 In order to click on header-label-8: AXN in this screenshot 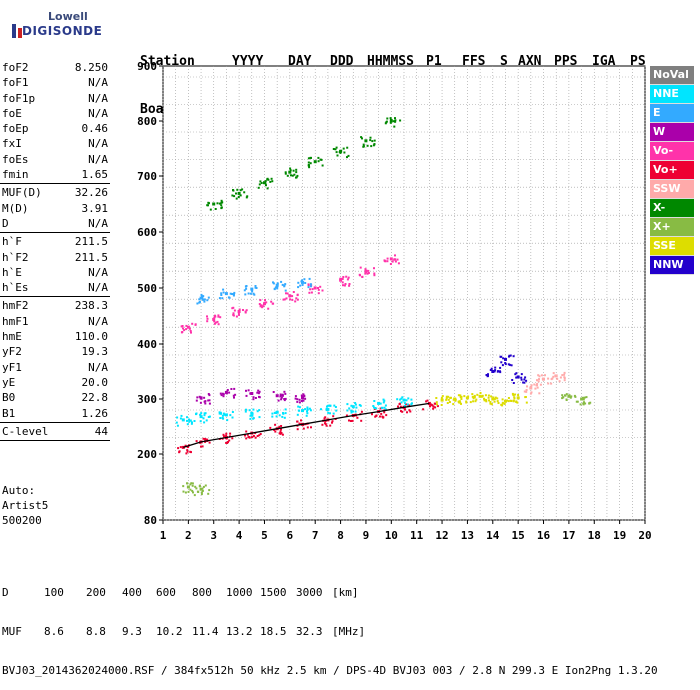, I will do `click(530, 61)`.